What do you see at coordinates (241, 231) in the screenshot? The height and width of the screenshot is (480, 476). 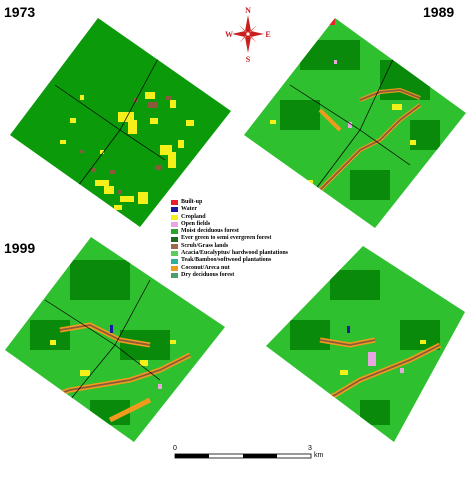 I see `legend-item: Moist deciduous forest` at bounding box center [241, 231].